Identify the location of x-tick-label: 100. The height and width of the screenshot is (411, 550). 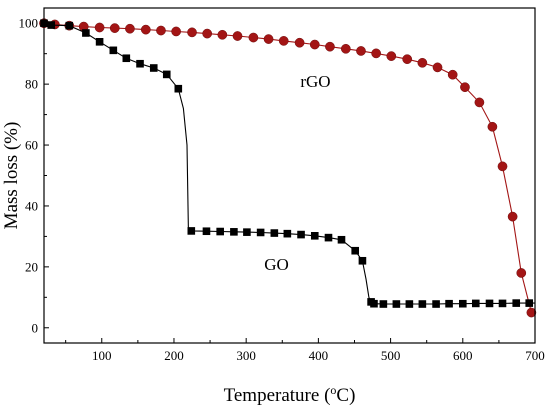
(102, 355).